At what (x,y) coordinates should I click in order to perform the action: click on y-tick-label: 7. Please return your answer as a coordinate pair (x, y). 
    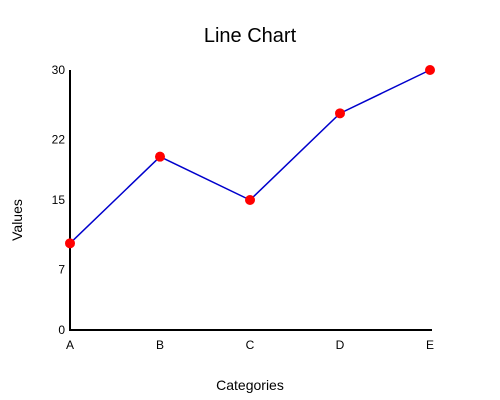
    Looking at the image, I should click on (61, 269).